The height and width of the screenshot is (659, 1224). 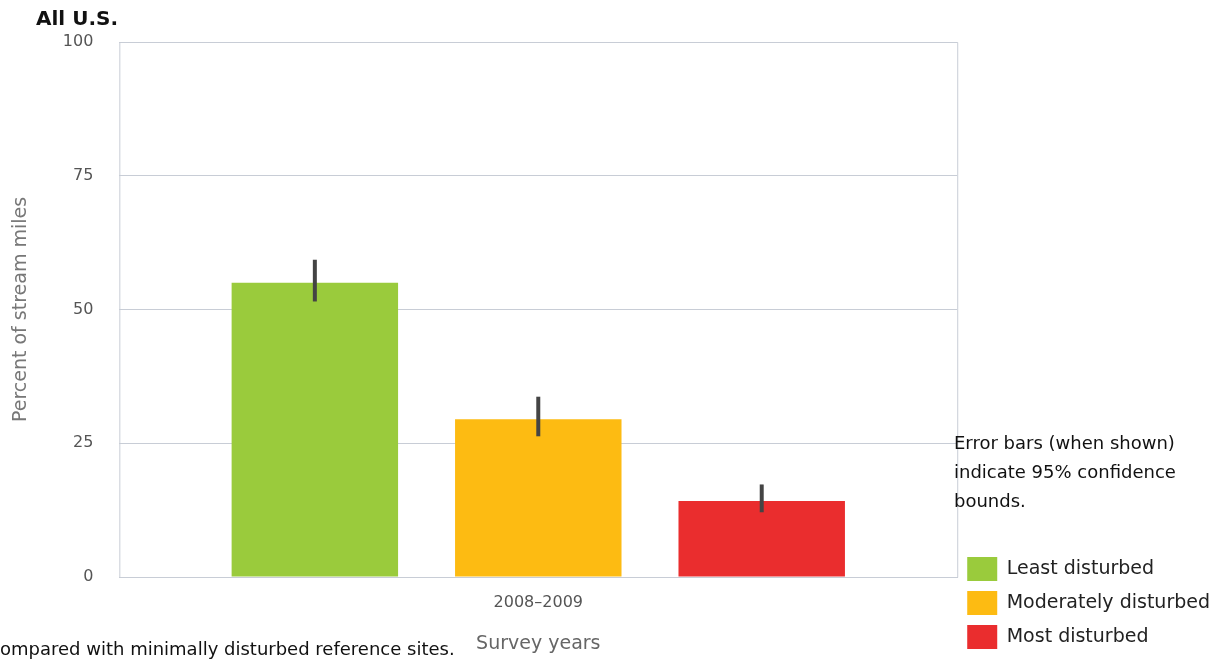 I want to click on legend-label: Moderately disturbed, so click(x=1108, y=600).